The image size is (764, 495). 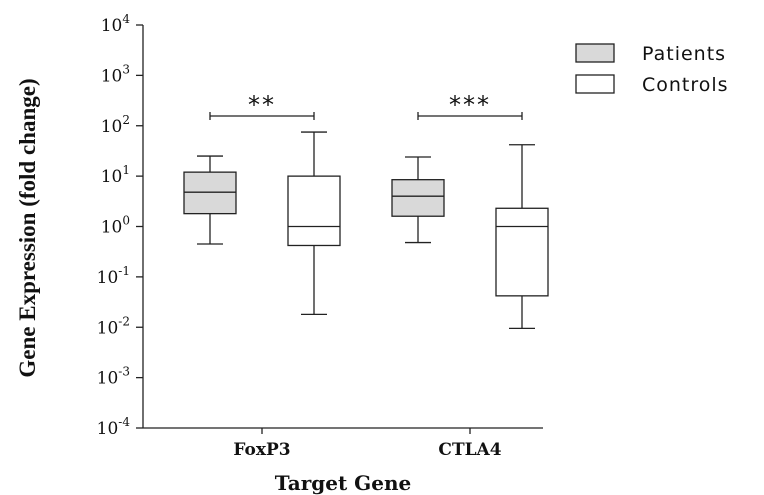 I want to click on legend-item-controls: Controls, so click(x=652, y=85).